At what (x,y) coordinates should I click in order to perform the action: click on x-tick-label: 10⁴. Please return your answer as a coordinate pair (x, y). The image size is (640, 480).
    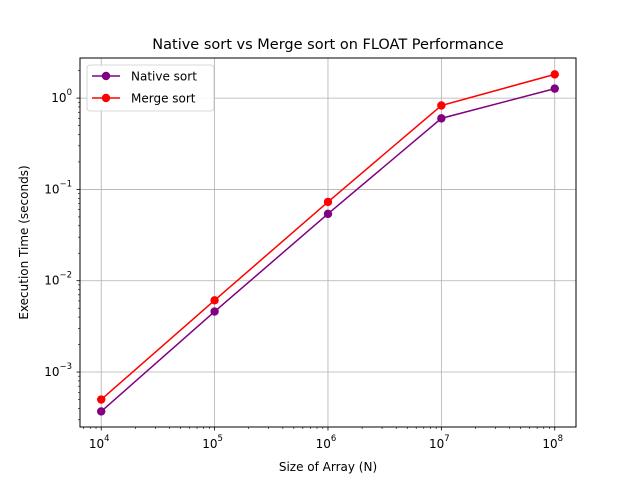
    Looking at the image, I should click on (99, 442).